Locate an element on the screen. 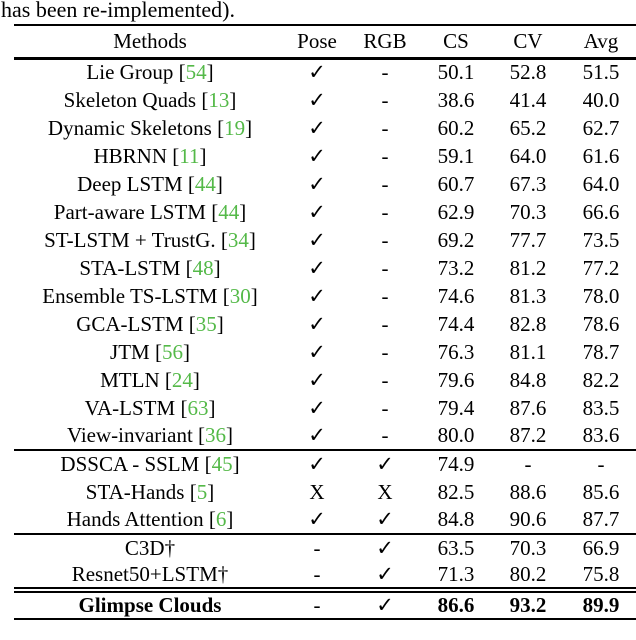 This screenshot has width=636, height=640. method-name: Skeleton Quads is located at coordinates (132, 99).